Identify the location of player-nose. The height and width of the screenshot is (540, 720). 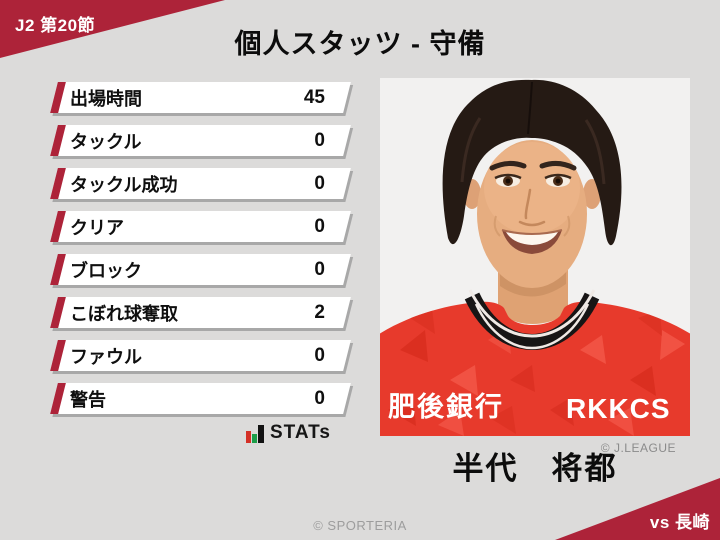
(532, 207).